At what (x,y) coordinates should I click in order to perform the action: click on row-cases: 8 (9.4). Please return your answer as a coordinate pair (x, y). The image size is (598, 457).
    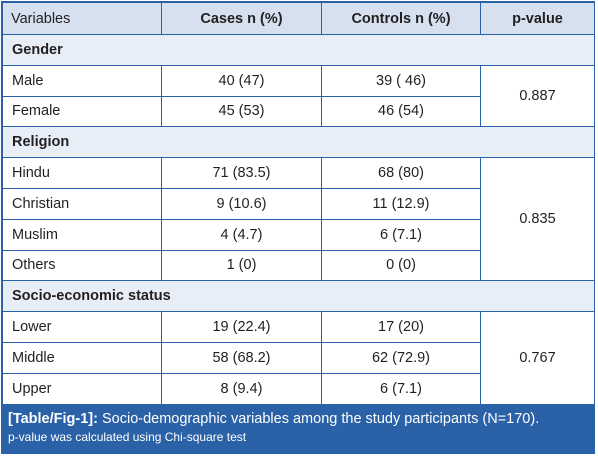
    Looking at the image, I should click on (241, 388).